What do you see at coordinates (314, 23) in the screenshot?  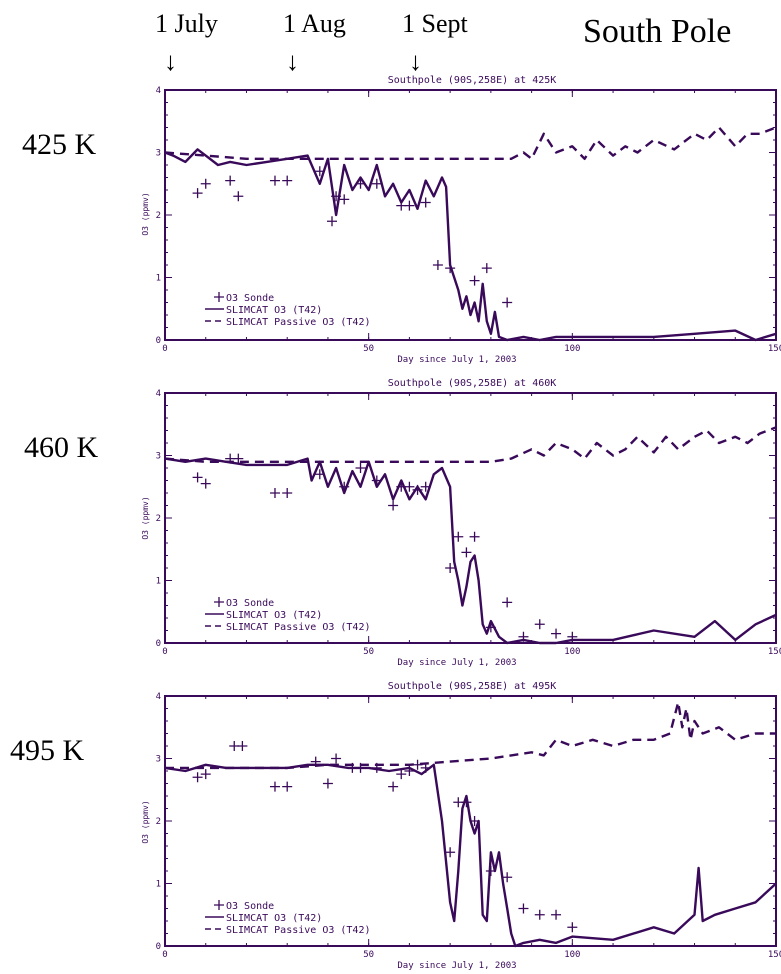 I see `date-marker-label: 1 Aug` at bounding box center [314, 23].